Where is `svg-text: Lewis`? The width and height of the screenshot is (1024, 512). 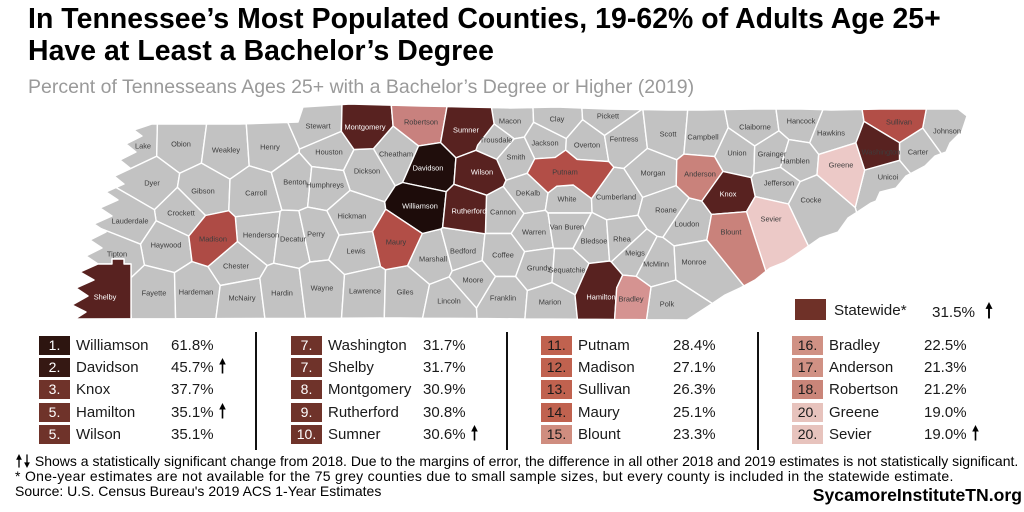 svg-text: Lewis is located at coordinates (356, 251).